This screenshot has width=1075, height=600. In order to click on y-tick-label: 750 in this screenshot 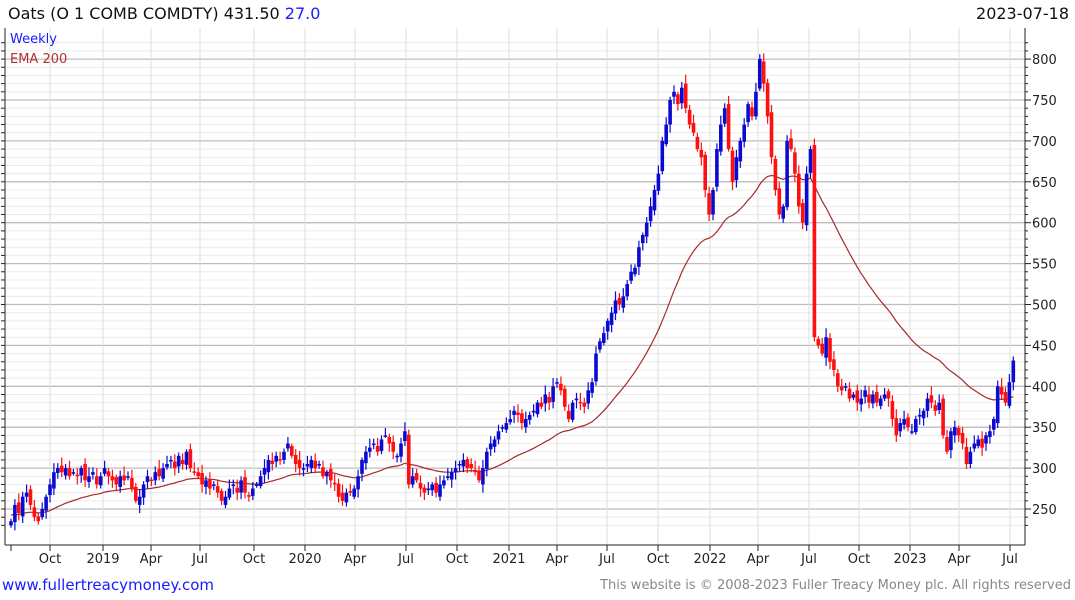, I will do `click(1044, 101)`.